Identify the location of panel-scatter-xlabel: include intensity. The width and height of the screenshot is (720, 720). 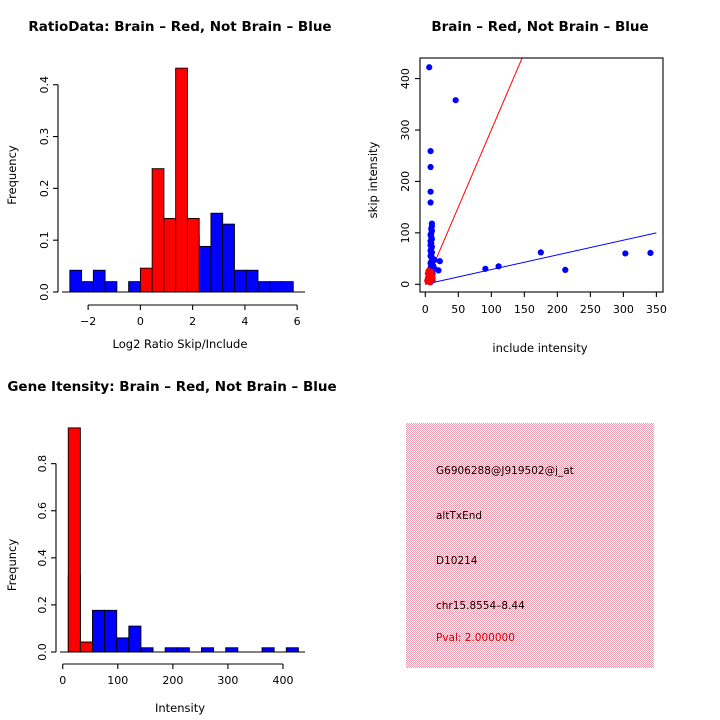
(539, 348).